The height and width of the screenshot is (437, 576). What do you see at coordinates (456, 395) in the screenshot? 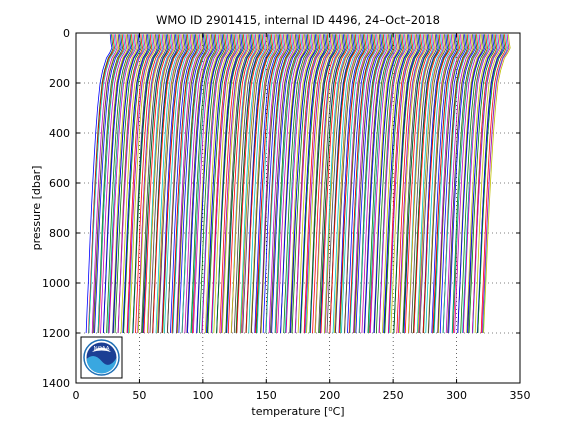
I see `x-tick-label-6: 300` at bounding box center [456, 395].